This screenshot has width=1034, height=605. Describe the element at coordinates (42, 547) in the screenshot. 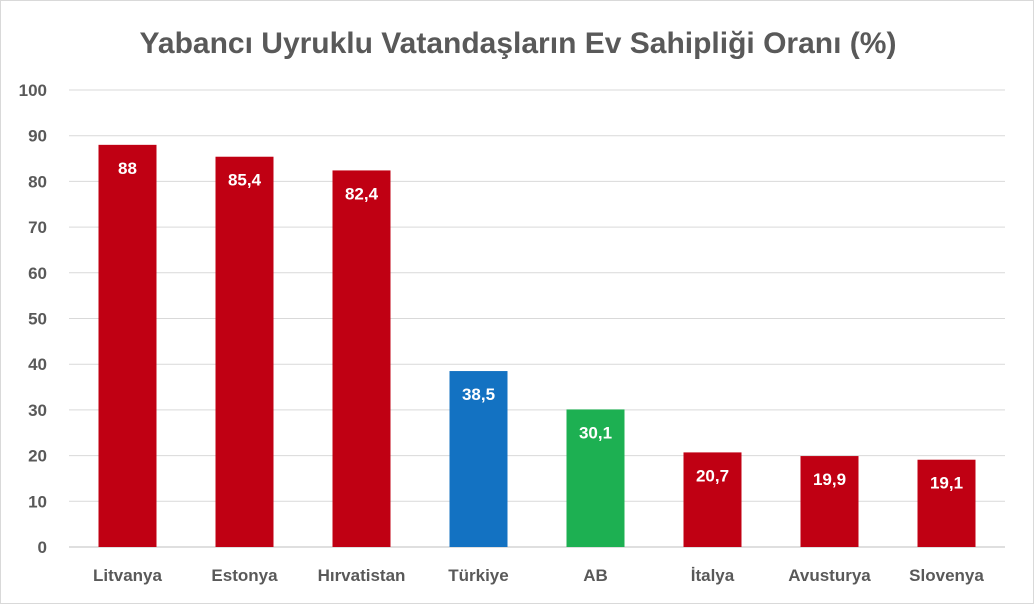

I see `y-tick-label: 0` at that location.